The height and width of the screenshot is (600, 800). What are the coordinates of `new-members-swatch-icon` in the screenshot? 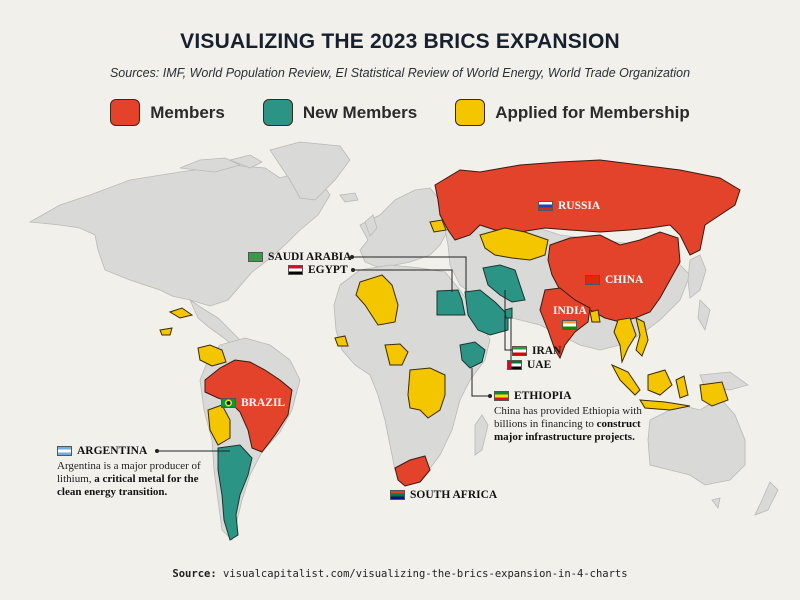 It's located at (277, 112).